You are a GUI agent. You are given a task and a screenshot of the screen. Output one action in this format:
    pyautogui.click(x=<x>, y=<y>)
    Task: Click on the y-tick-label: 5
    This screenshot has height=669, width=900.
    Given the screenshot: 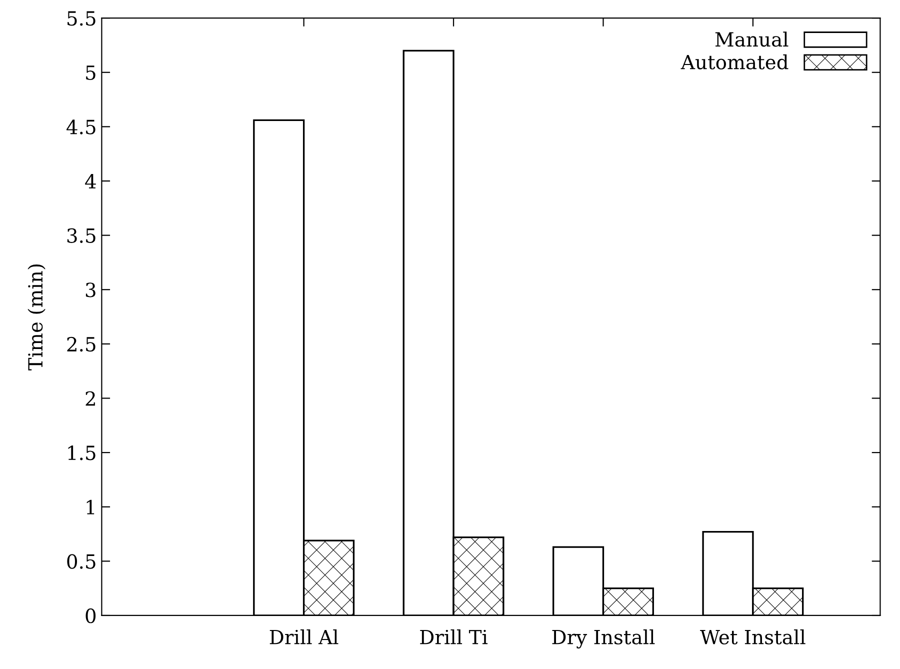 What is the action you would take?
    pyautogui.click(x=91, y=73)
    